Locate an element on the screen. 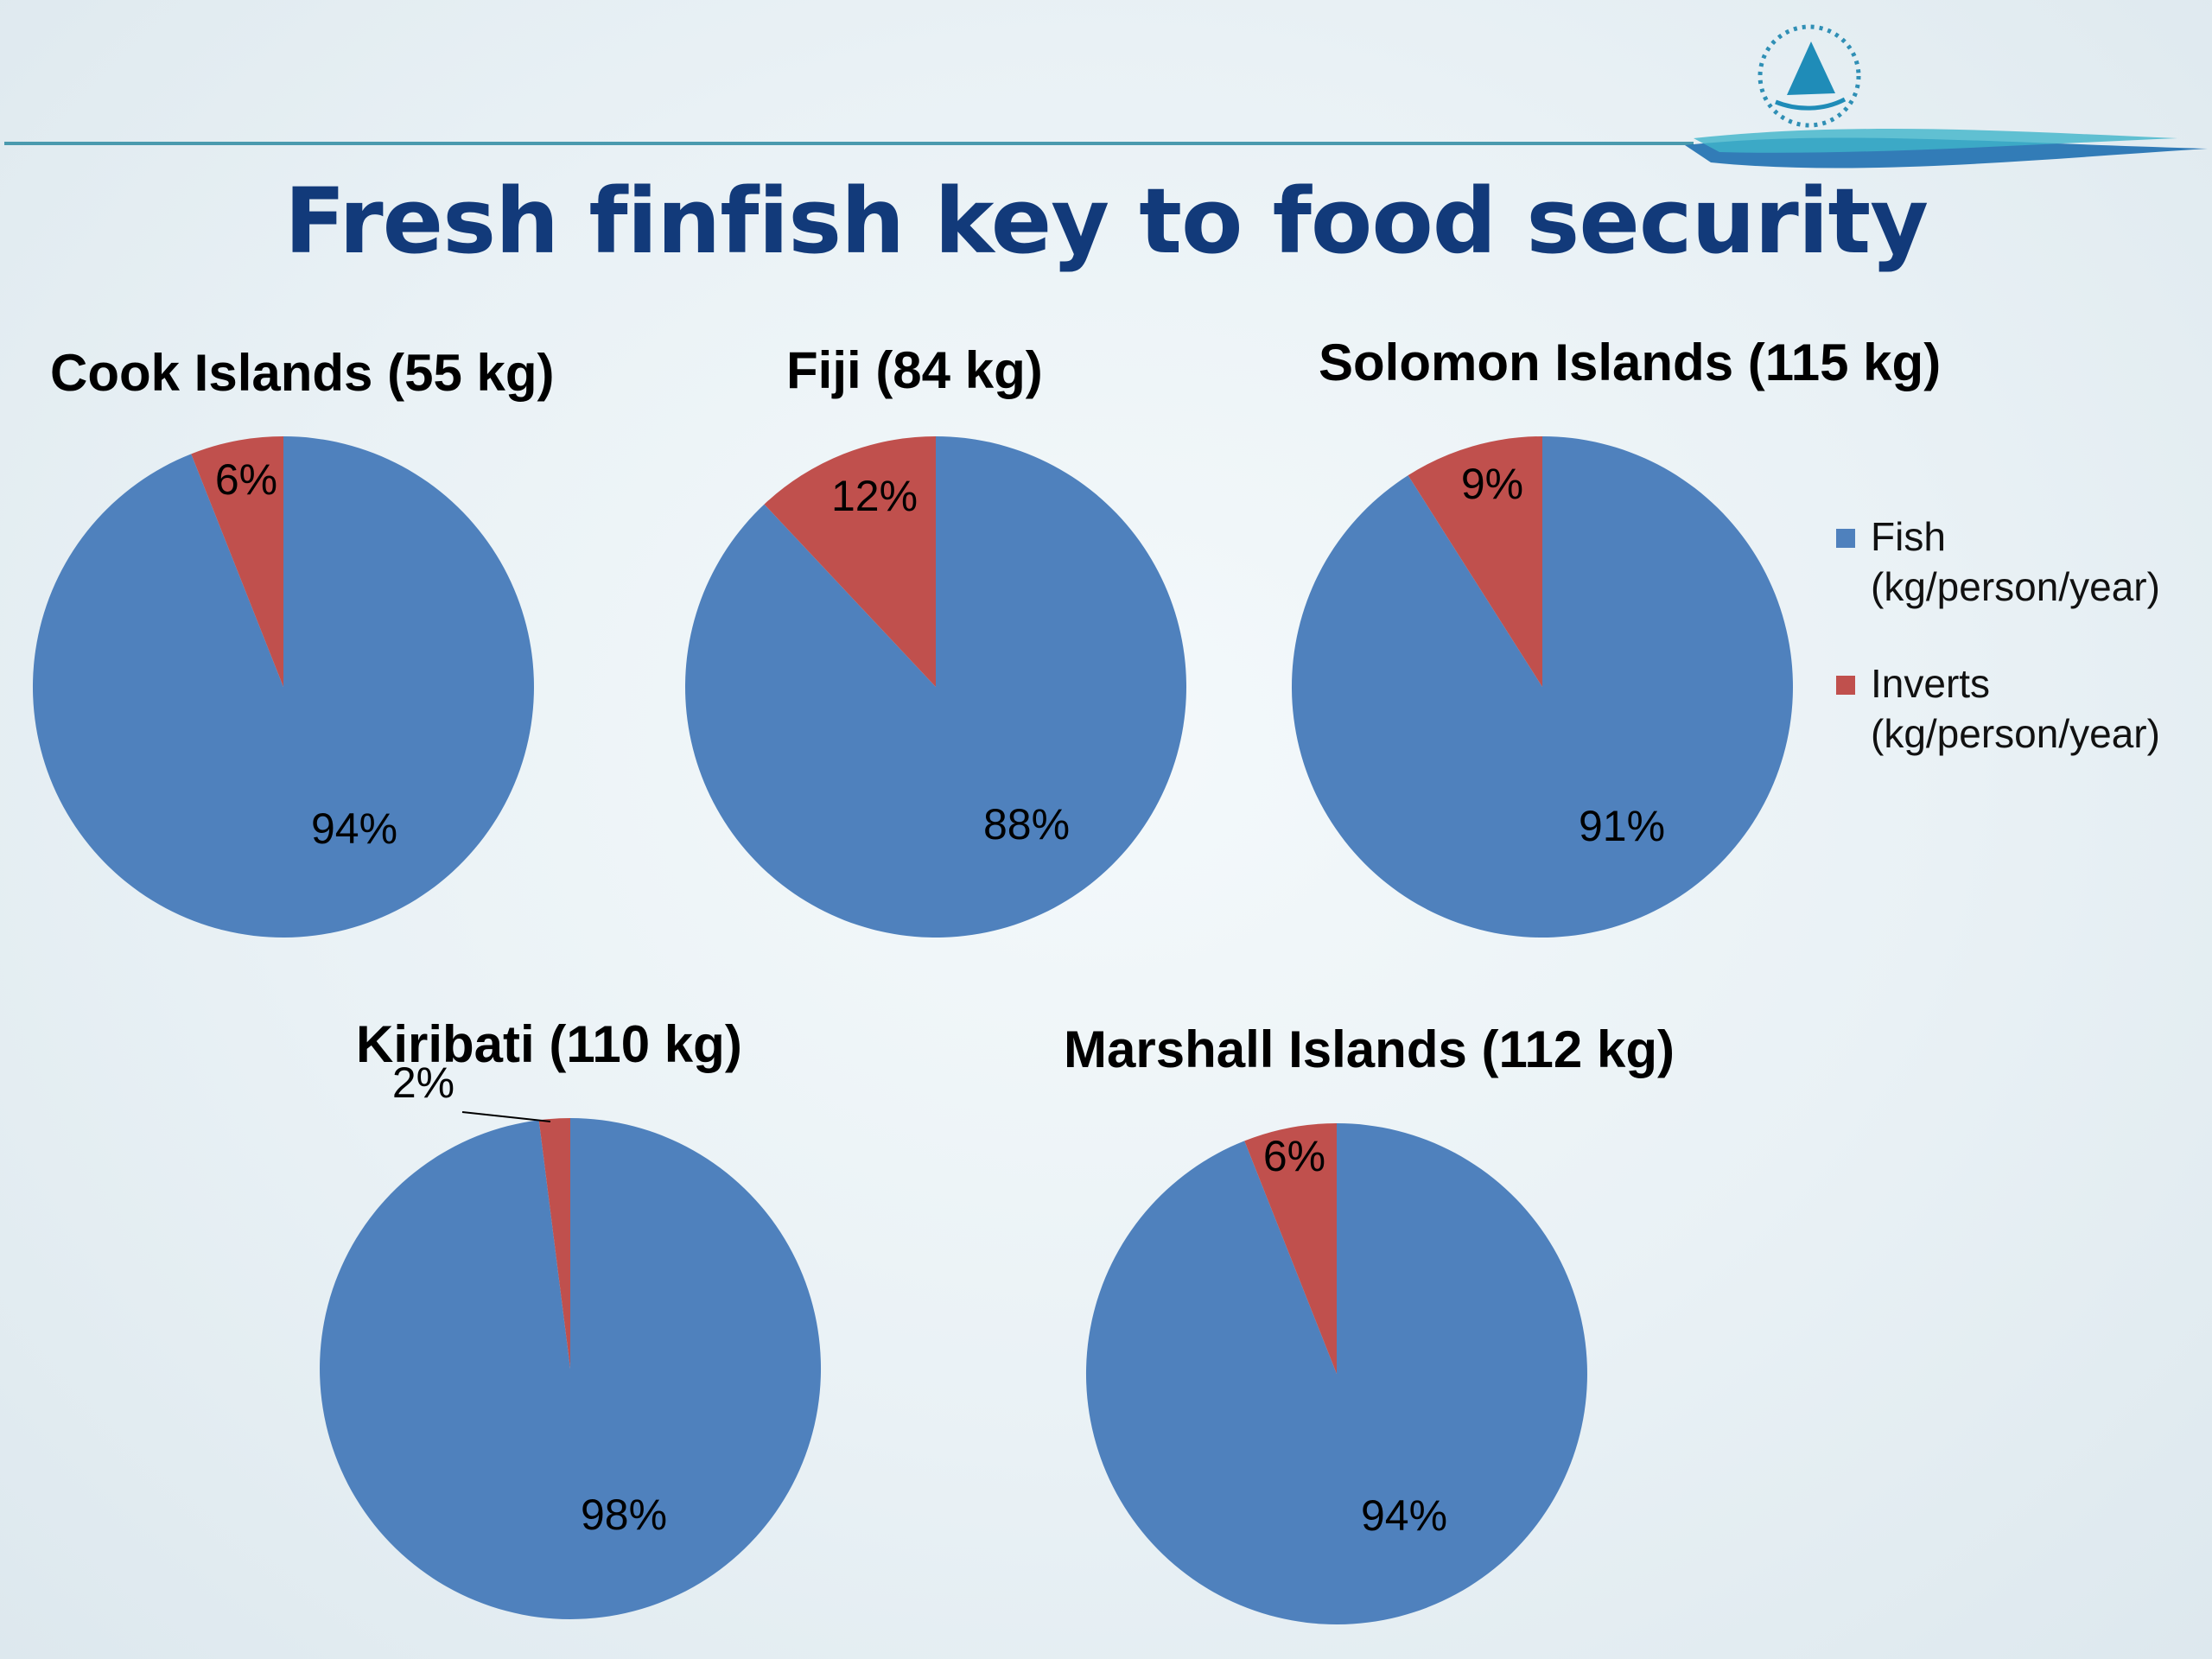 The image size is (2212, 1659). data-label-cook-islands-inverts: 6% is located at coordinates (246, 479).